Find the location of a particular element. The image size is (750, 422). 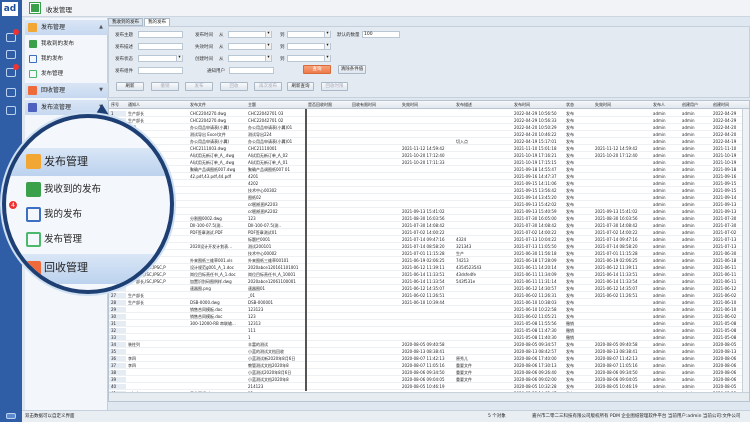

user-icon is located at coordinates (11, 110).